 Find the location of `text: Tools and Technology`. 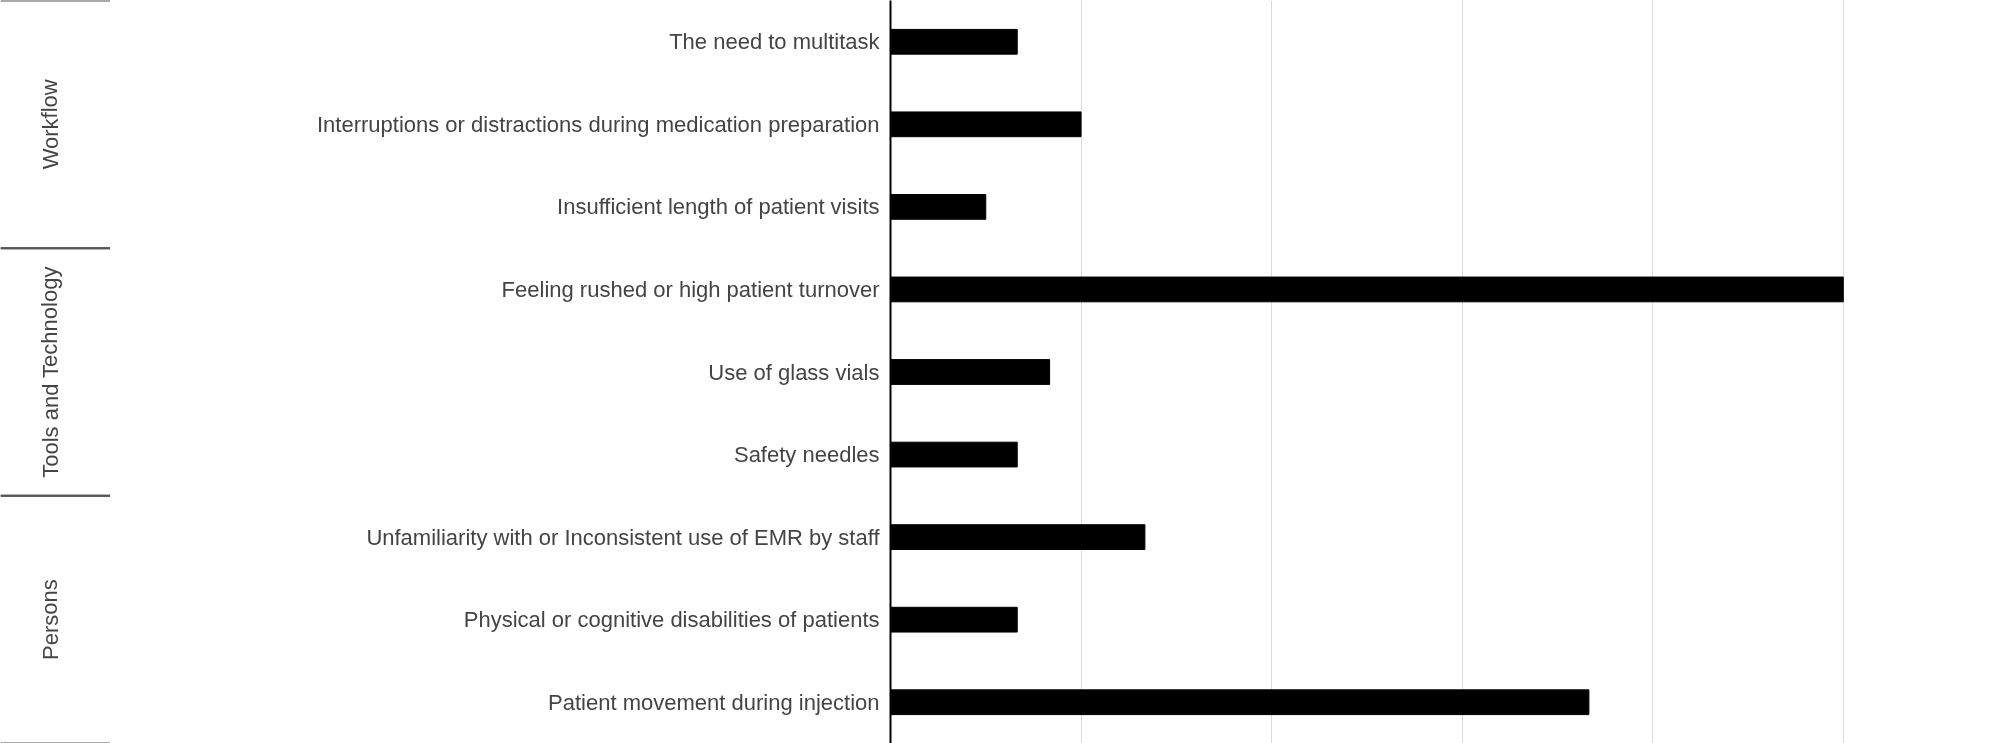

text: Tools and Technology is located at coordinates (50, 372).